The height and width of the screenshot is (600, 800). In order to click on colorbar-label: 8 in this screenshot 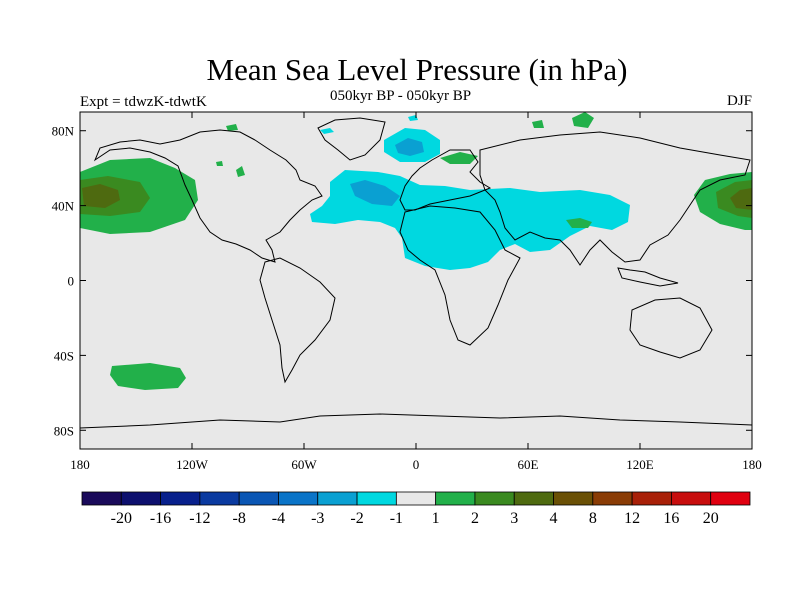, I will do `click(593, 518)`.